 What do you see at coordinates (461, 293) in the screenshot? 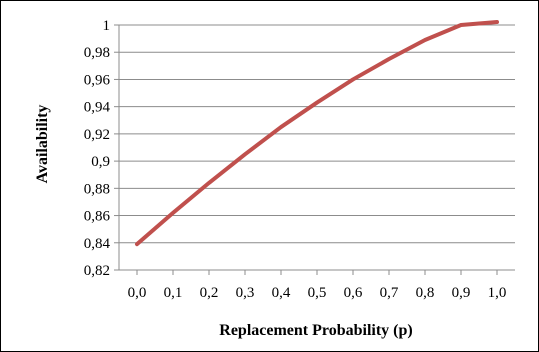
I see `x-tick-label: 0,9` at bounding box center [461, 293].